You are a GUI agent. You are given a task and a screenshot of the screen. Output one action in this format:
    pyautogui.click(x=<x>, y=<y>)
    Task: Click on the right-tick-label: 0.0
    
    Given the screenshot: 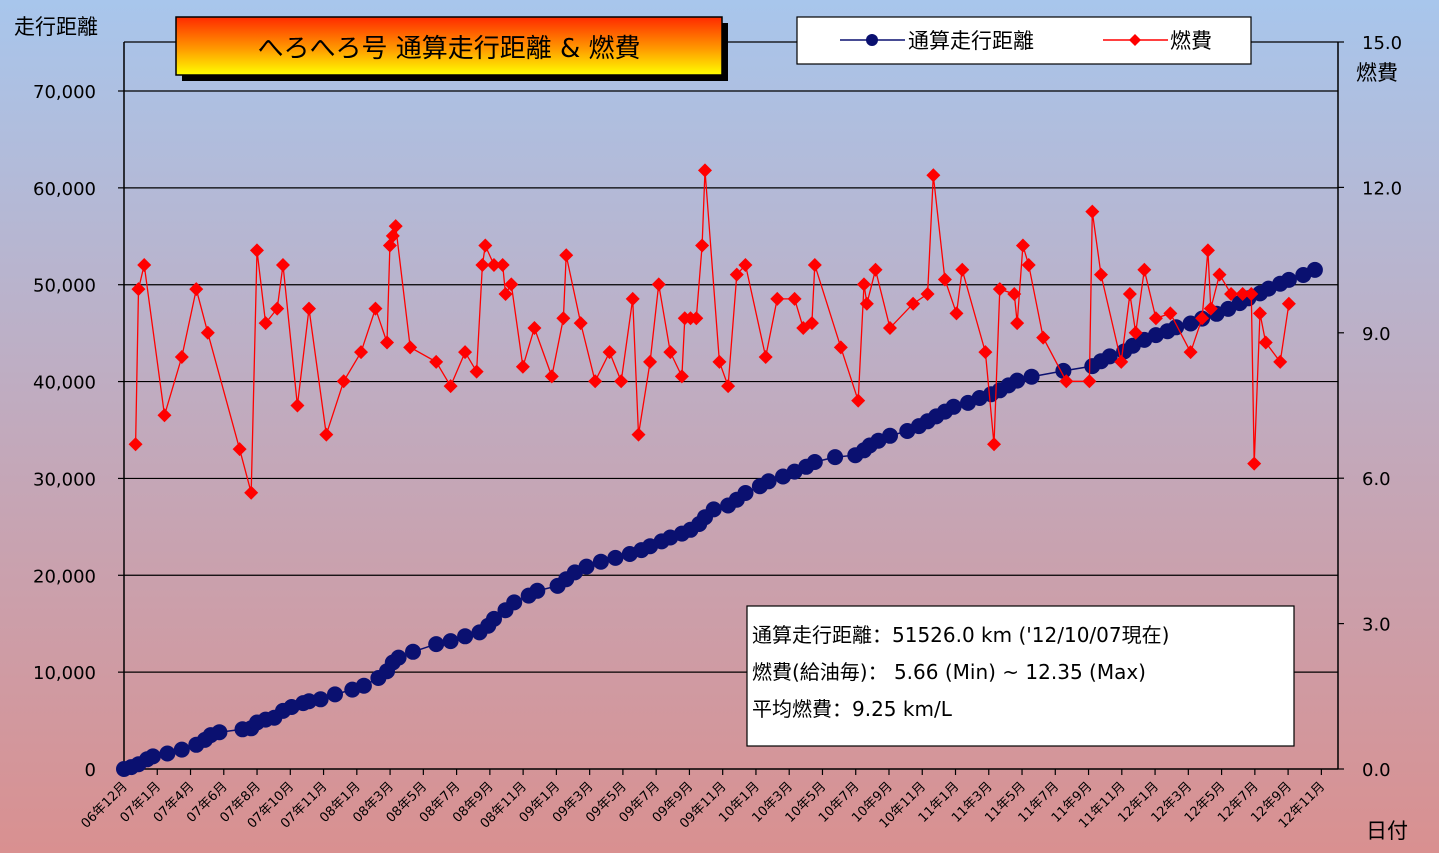 What is the action you would take?
    pyautogui.click(x=1376, y=770)
    